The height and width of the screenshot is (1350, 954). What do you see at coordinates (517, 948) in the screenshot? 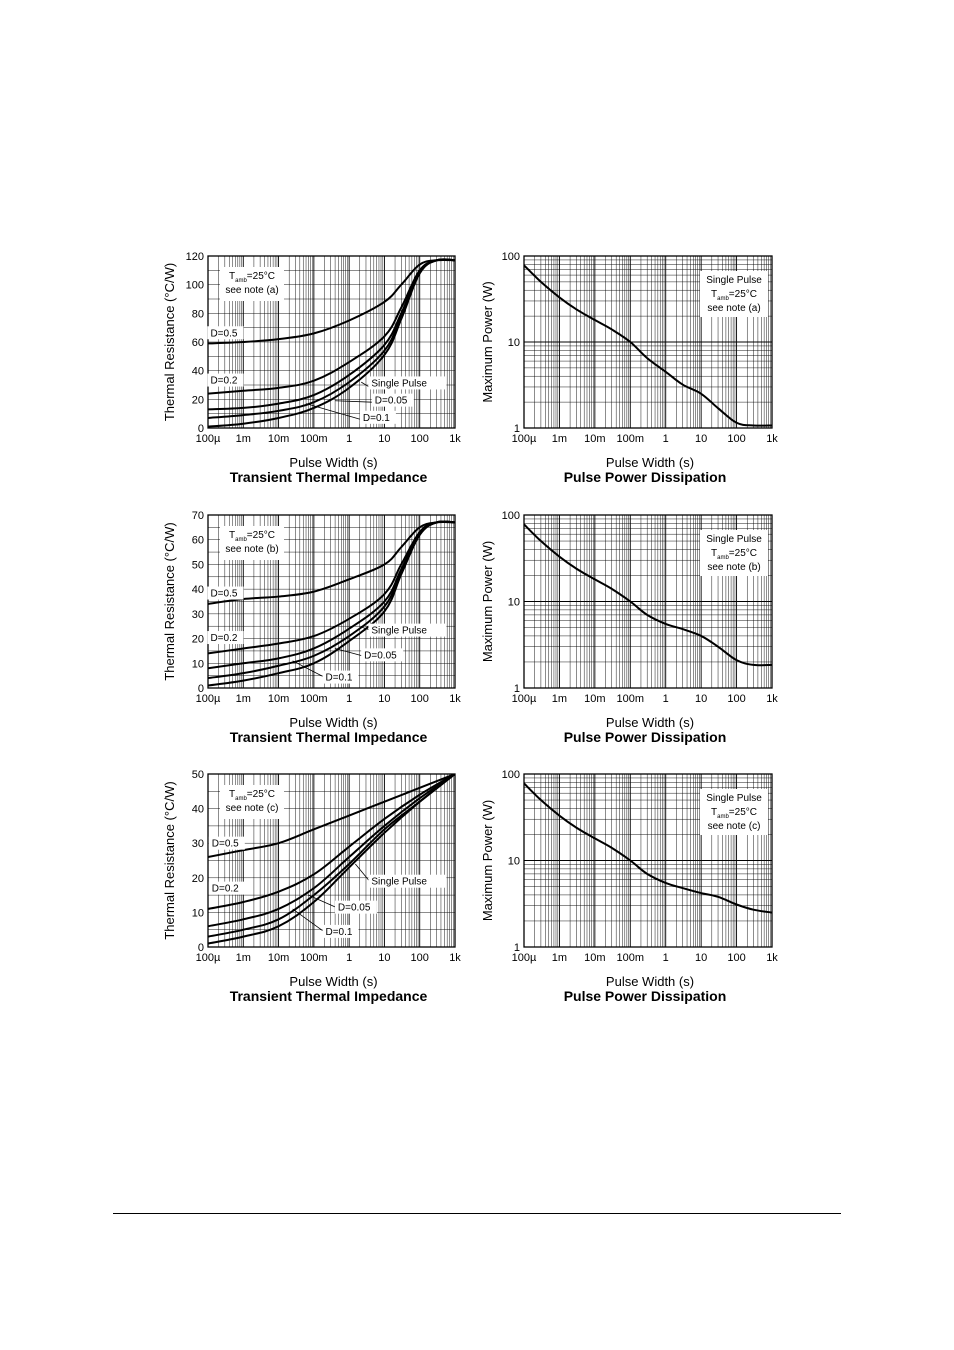
I see `y-tick-label: 1` at bounding box center [517, 948].